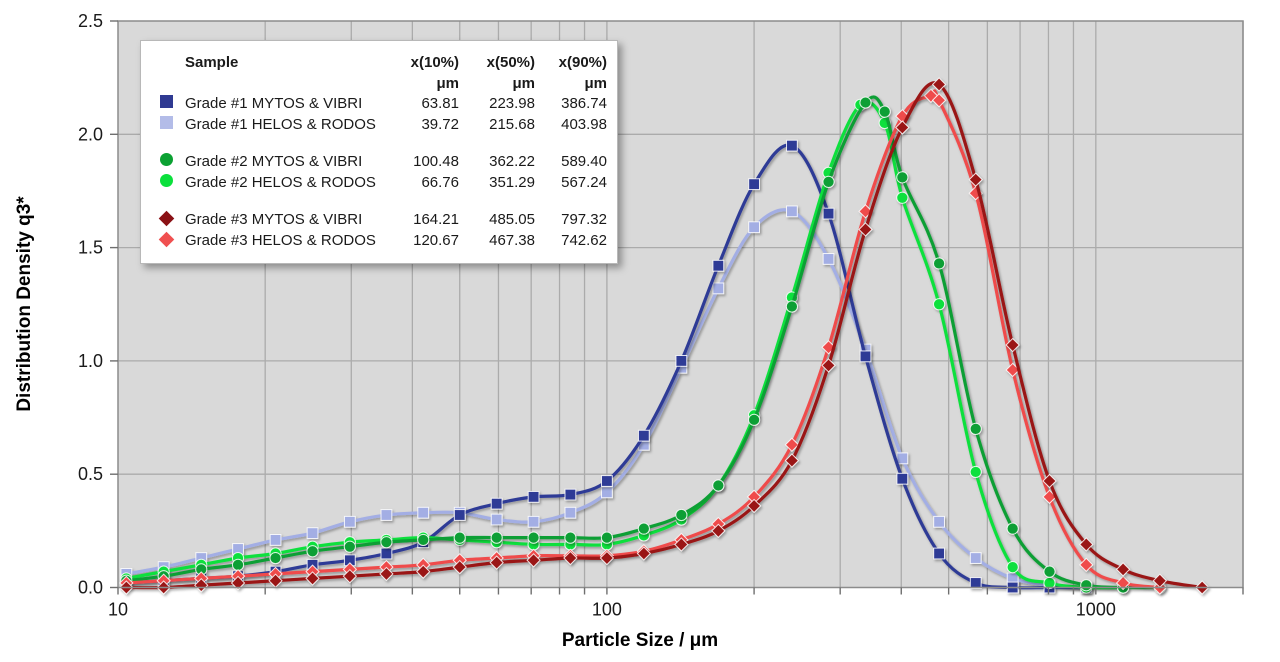 This screenshot has height=662, width=1280. I want to click on legend-value-x50: 351.29, so click(512, 182).